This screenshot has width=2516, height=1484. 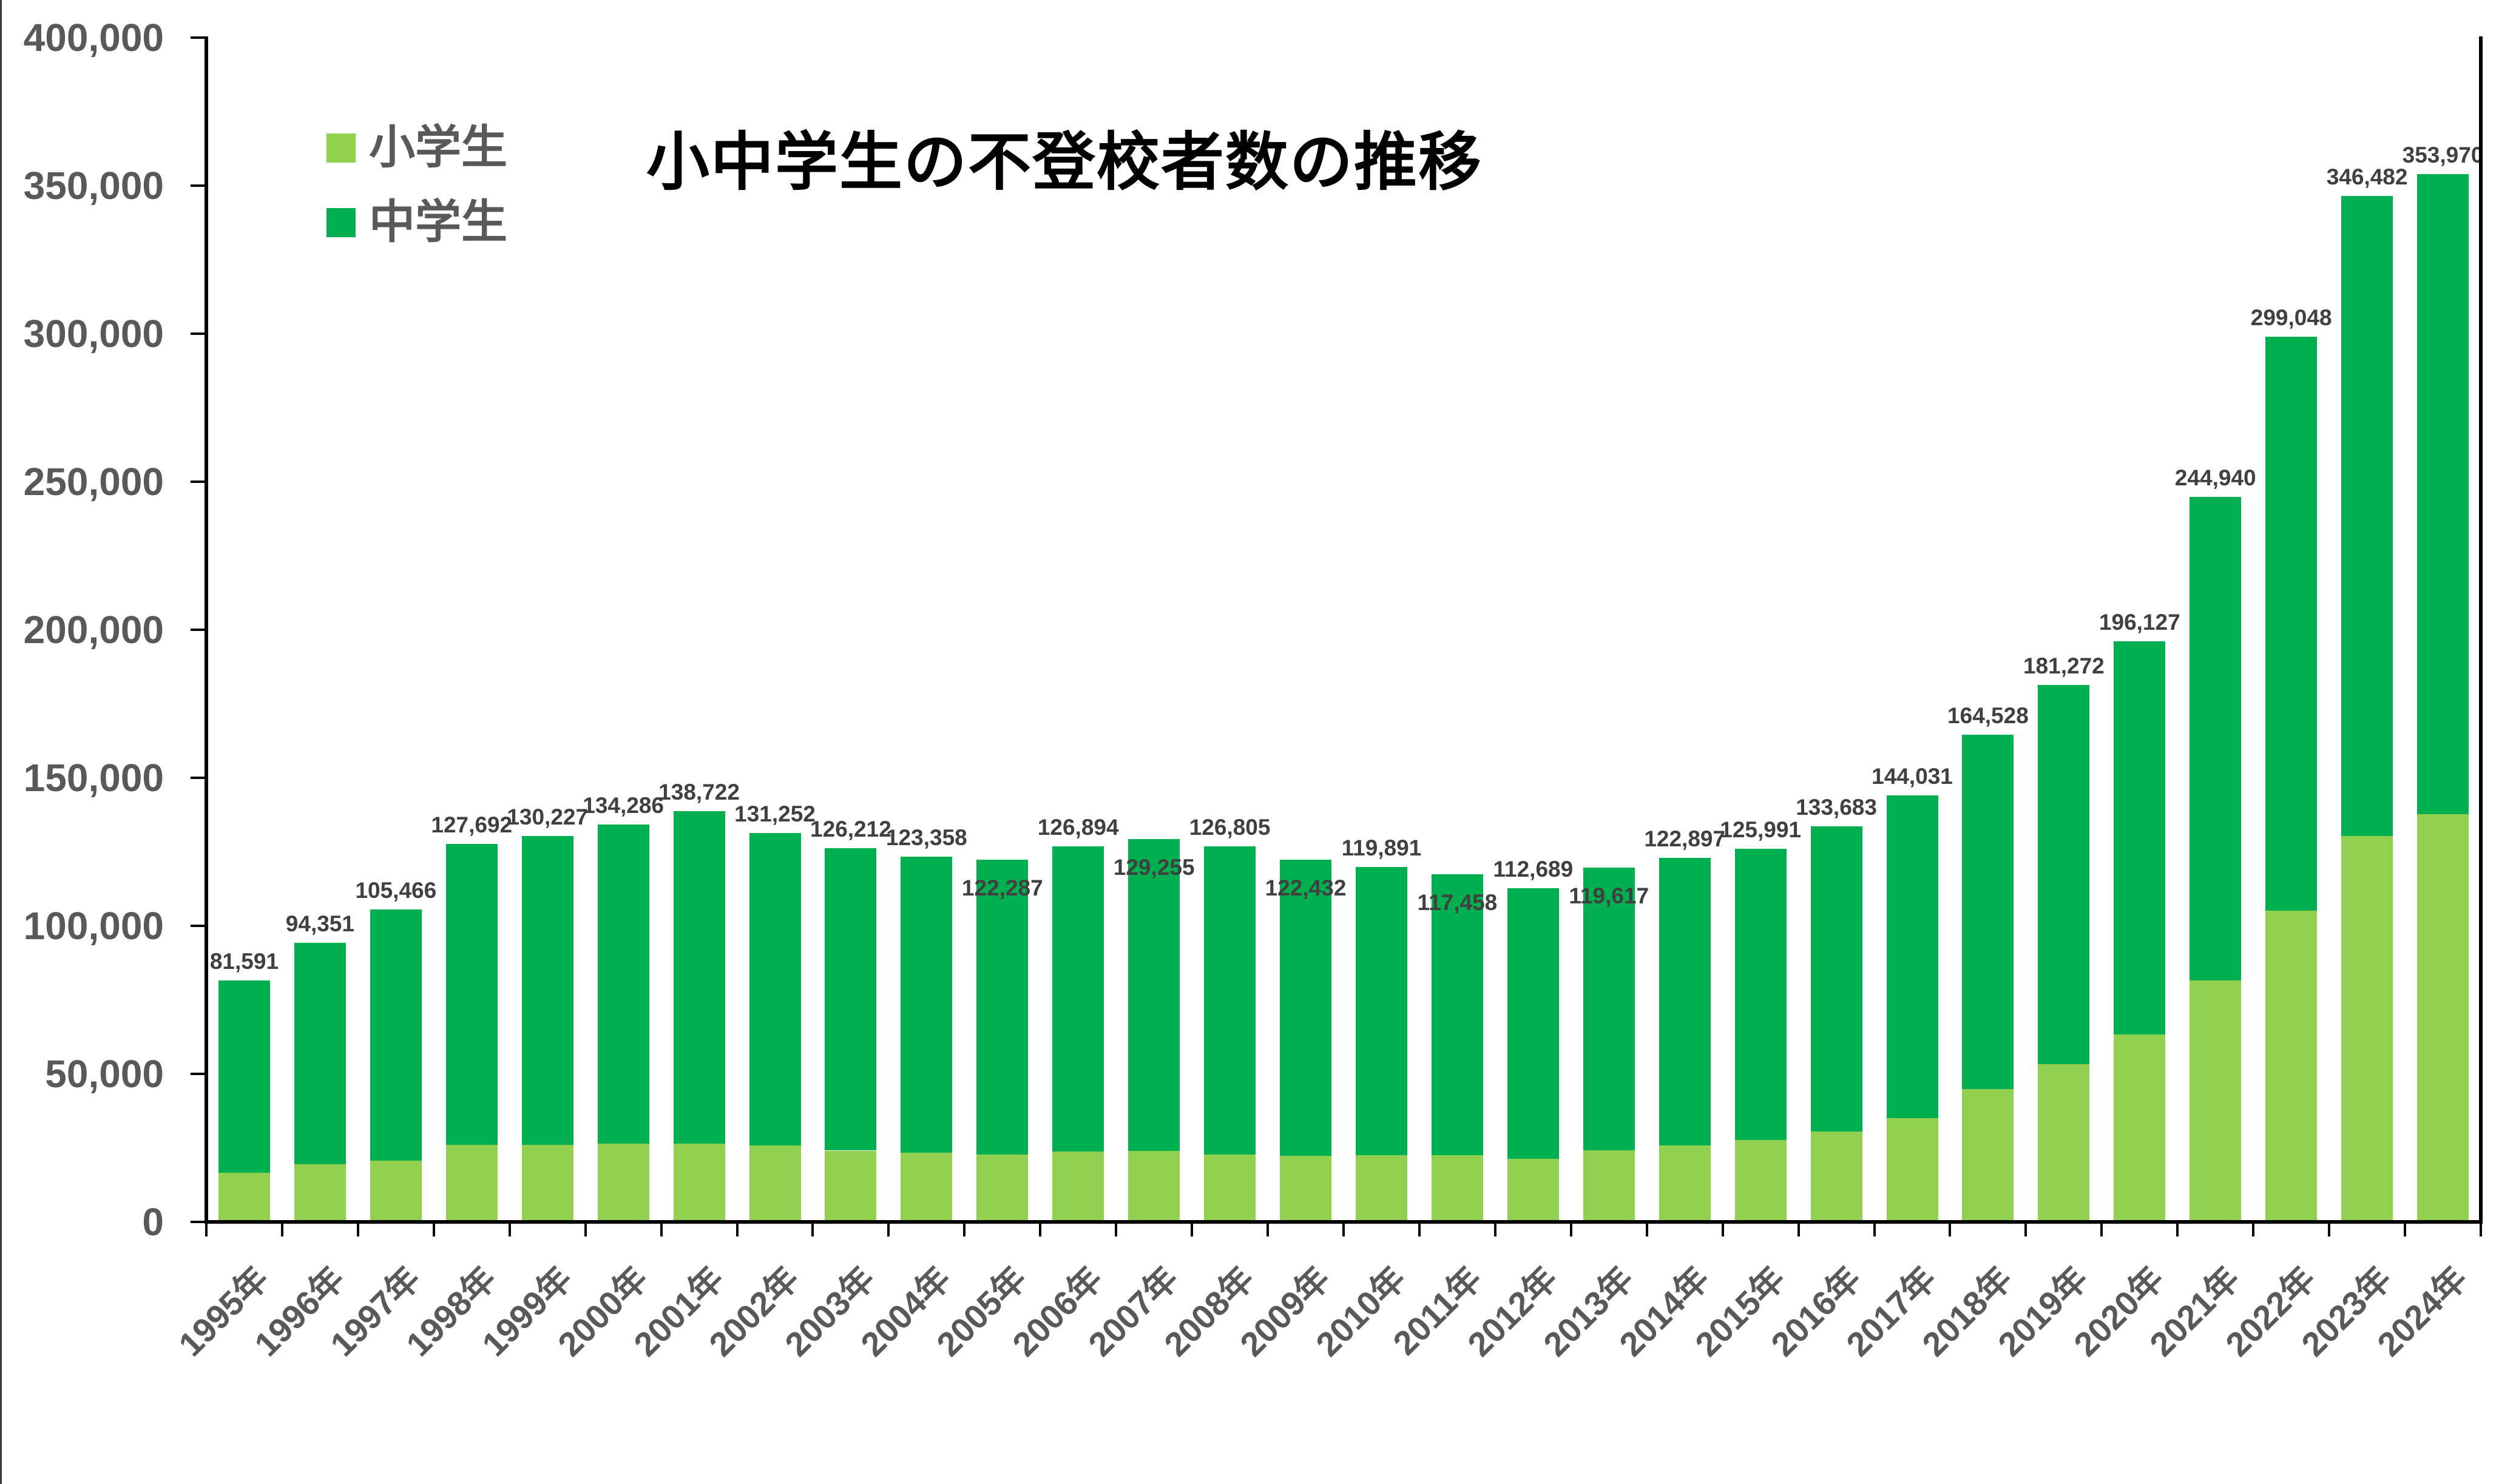 What do you see at coordinates (93, 630) in the screenshot?
I see `y-tick-label: 200,000` at bounding box center [93, 630].